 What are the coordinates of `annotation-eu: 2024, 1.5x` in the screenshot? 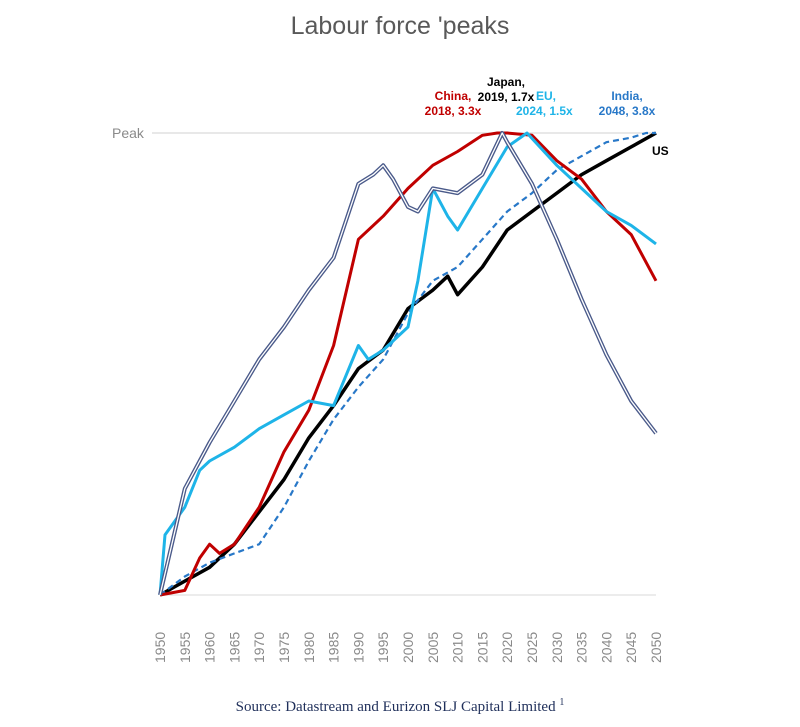 It's located at (544, 111).